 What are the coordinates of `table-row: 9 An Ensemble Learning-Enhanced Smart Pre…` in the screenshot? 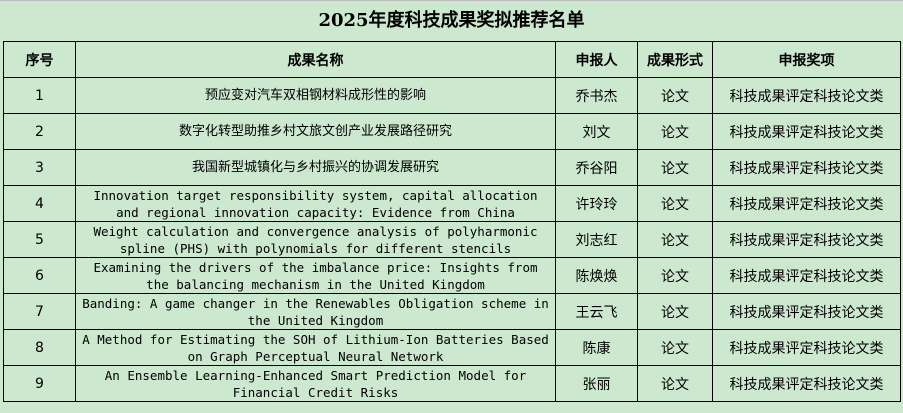 It's located at (452, 383).